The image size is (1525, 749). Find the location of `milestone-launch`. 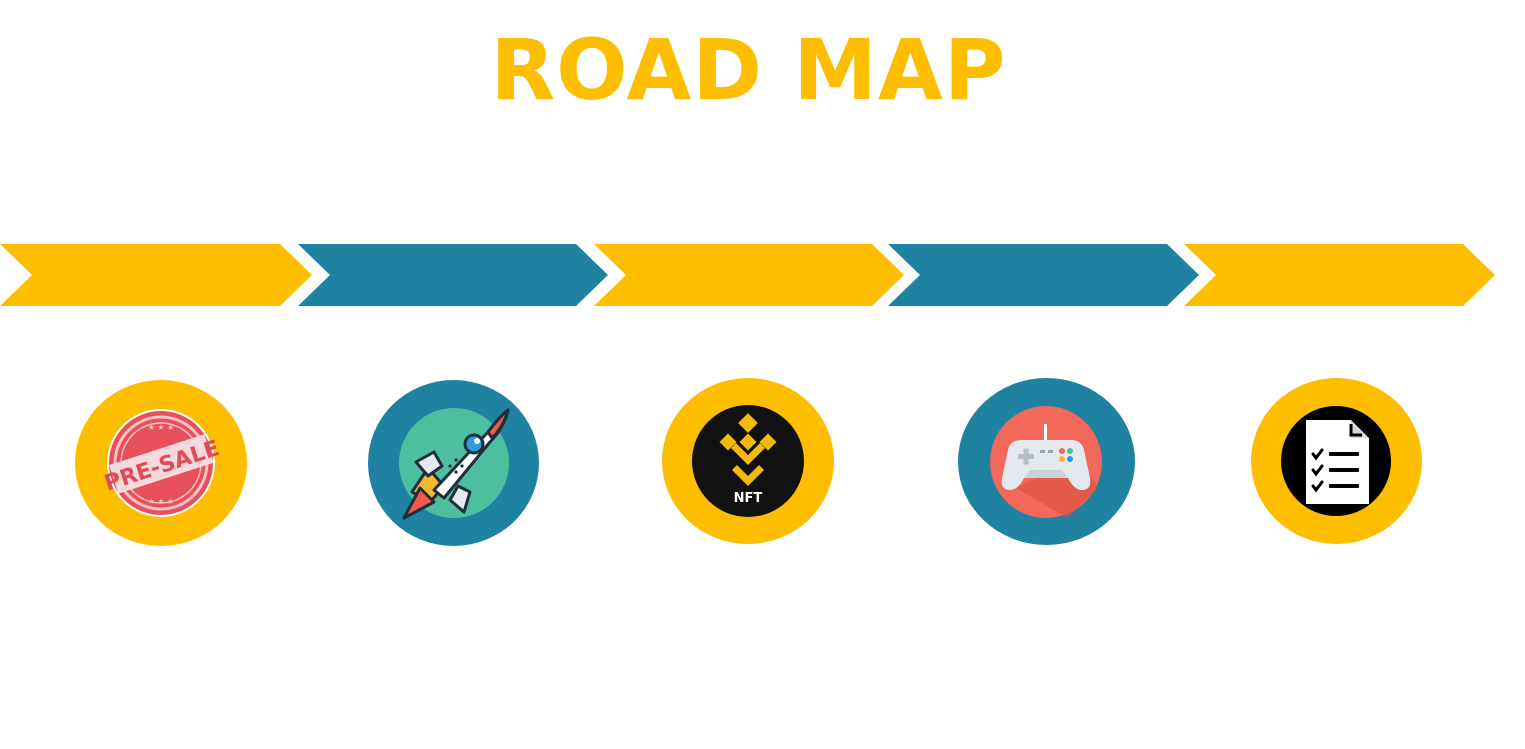

milestone-launch is located at coordinates (453, 463).